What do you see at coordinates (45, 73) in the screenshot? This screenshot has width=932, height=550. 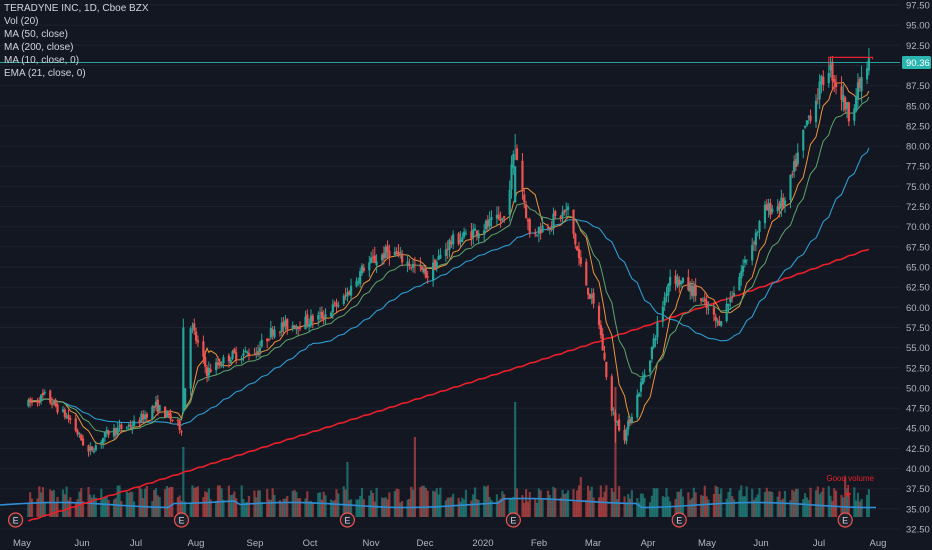 I see `legend-ema21: EMA (21, close, 0)` at bounding box center [45, 73].